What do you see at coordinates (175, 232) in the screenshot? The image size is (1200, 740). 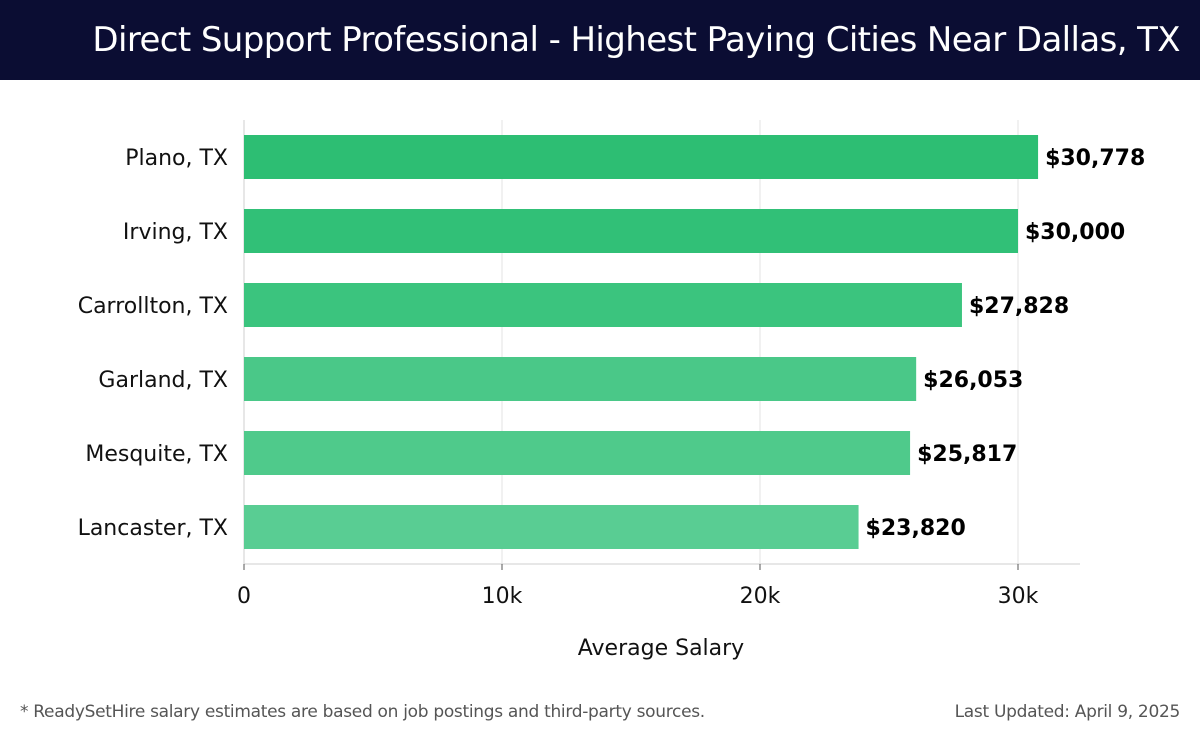 I see `category-label: Irving, TX` at bounding box center [175, 232].